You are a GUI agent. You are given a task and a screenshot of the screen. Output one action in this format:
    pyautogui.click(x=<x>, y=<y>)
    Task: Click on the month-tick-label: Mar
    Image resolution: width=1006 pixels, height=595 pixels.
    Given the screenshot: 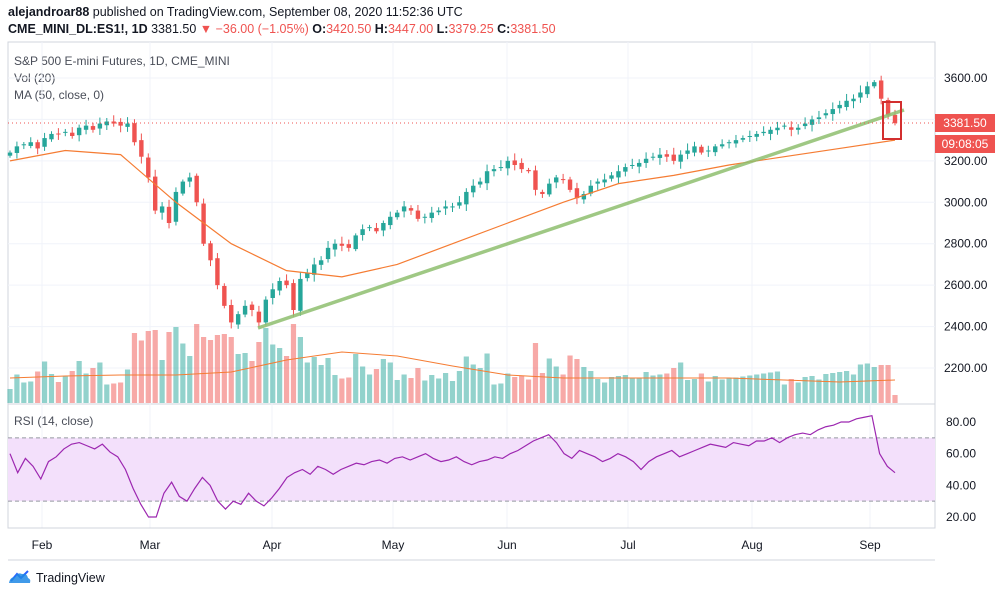 What is the action you would take?
    pyautogui.click(x=150, y=545)
    